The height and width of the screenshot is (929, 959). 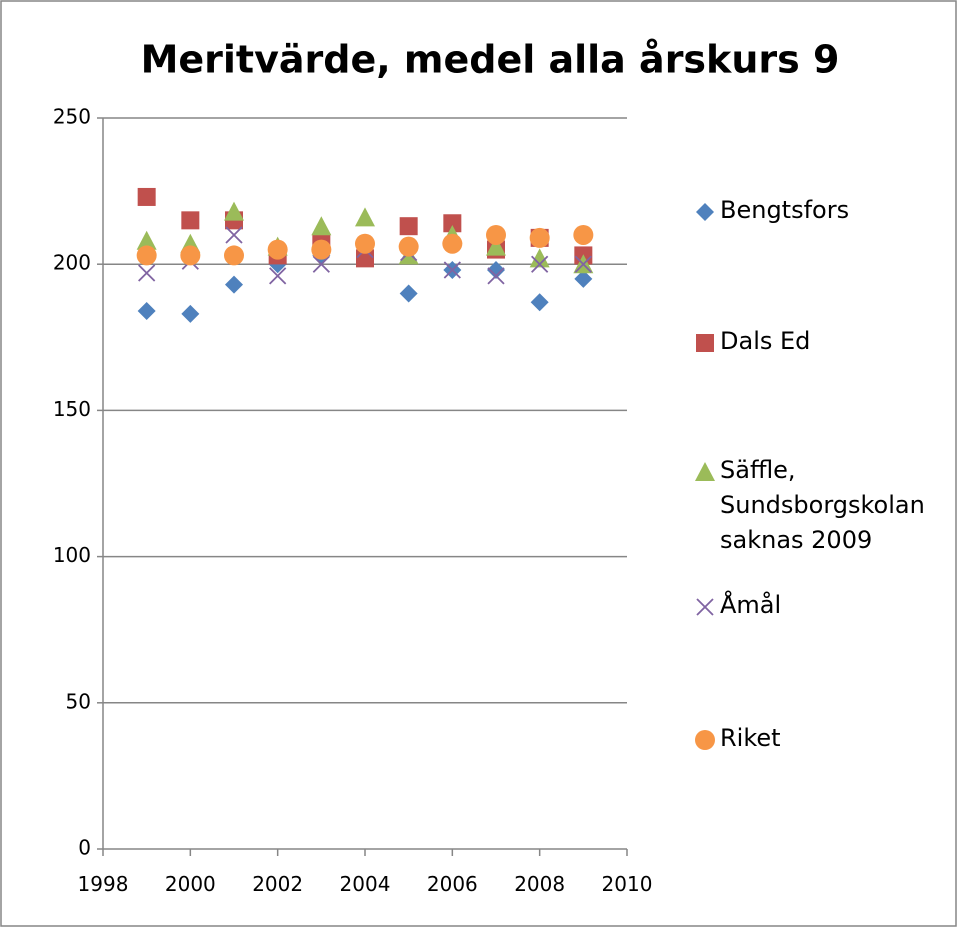 What do you see at coordinates (825, 738) in the screenshot?
I see `legend-item: Riket` at bounding box center [825, 738].